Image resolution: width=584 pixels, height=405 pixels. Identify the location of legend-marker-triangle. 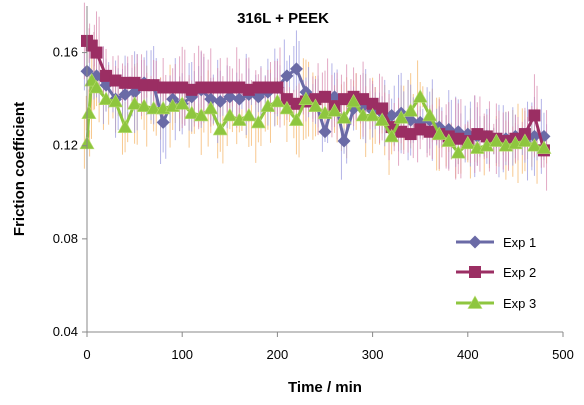
(475, 302).